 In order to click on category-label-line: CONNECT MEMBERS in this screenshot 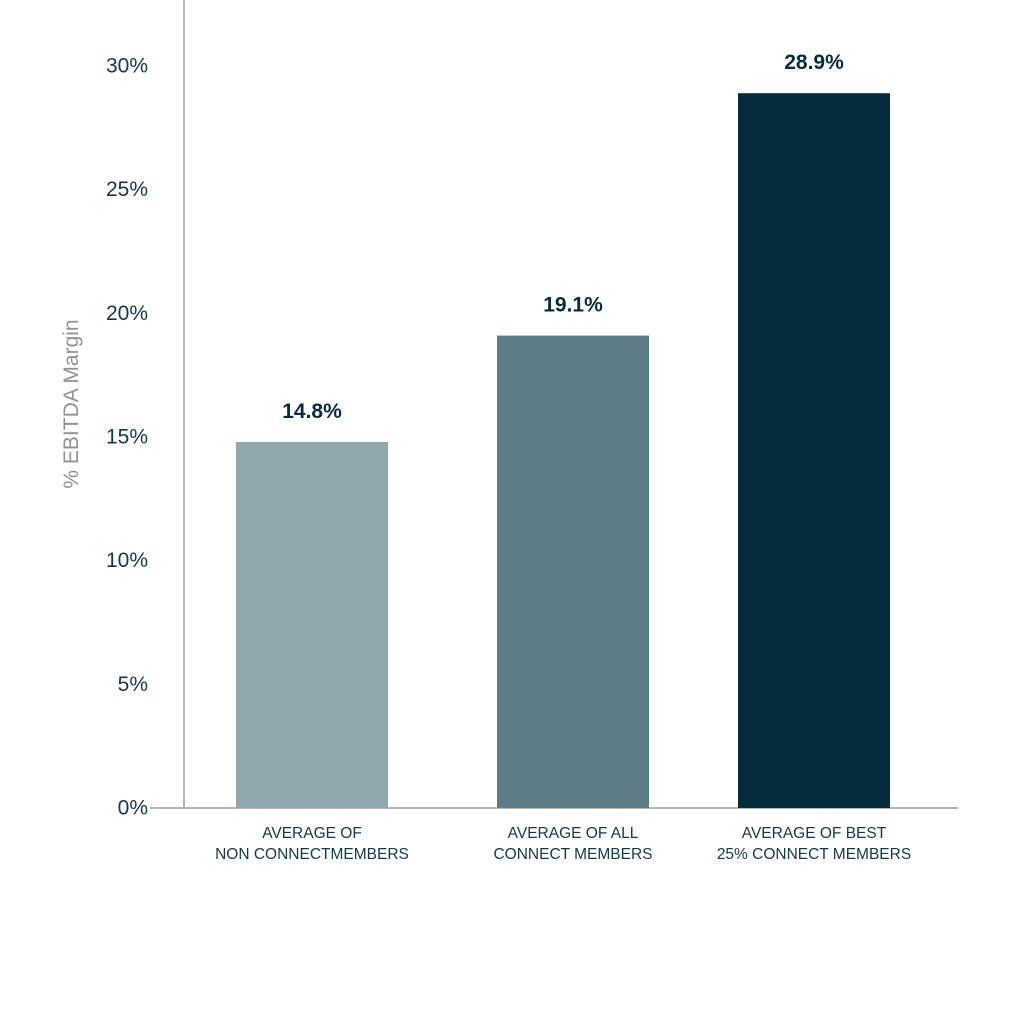, I will do `click(572, 854)`.